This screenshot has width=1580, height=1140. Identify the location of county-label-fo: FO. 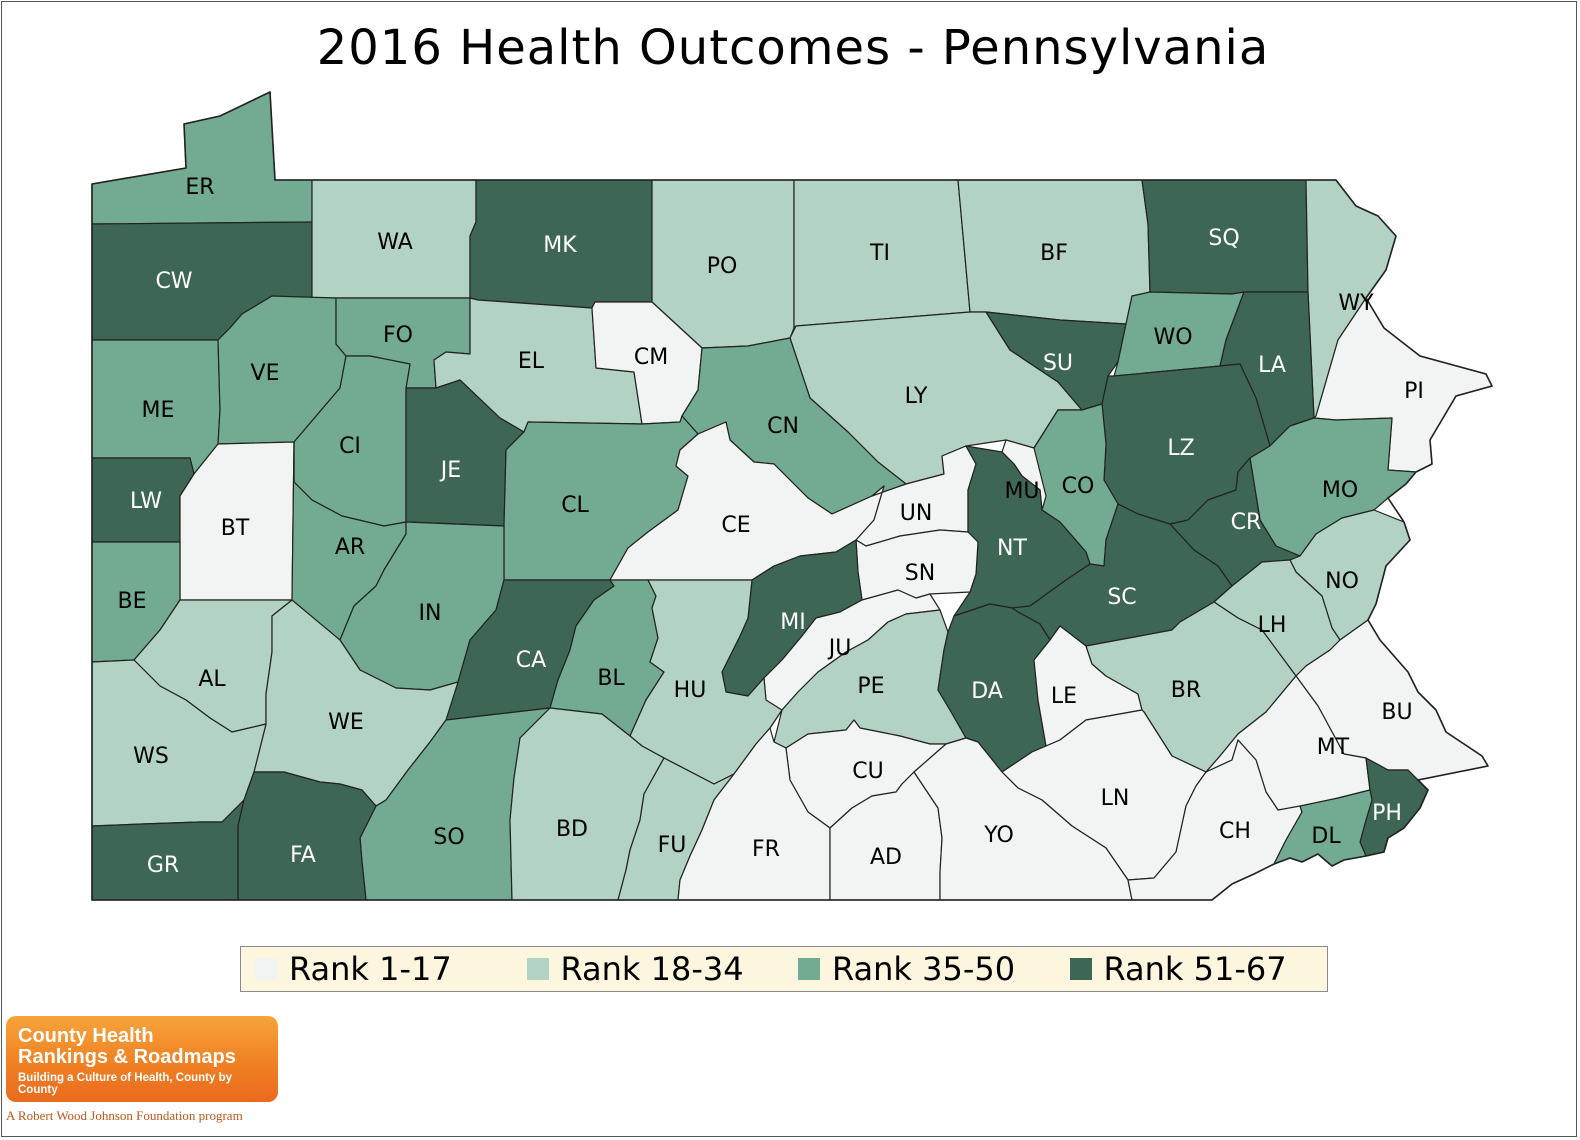
(398, 335).